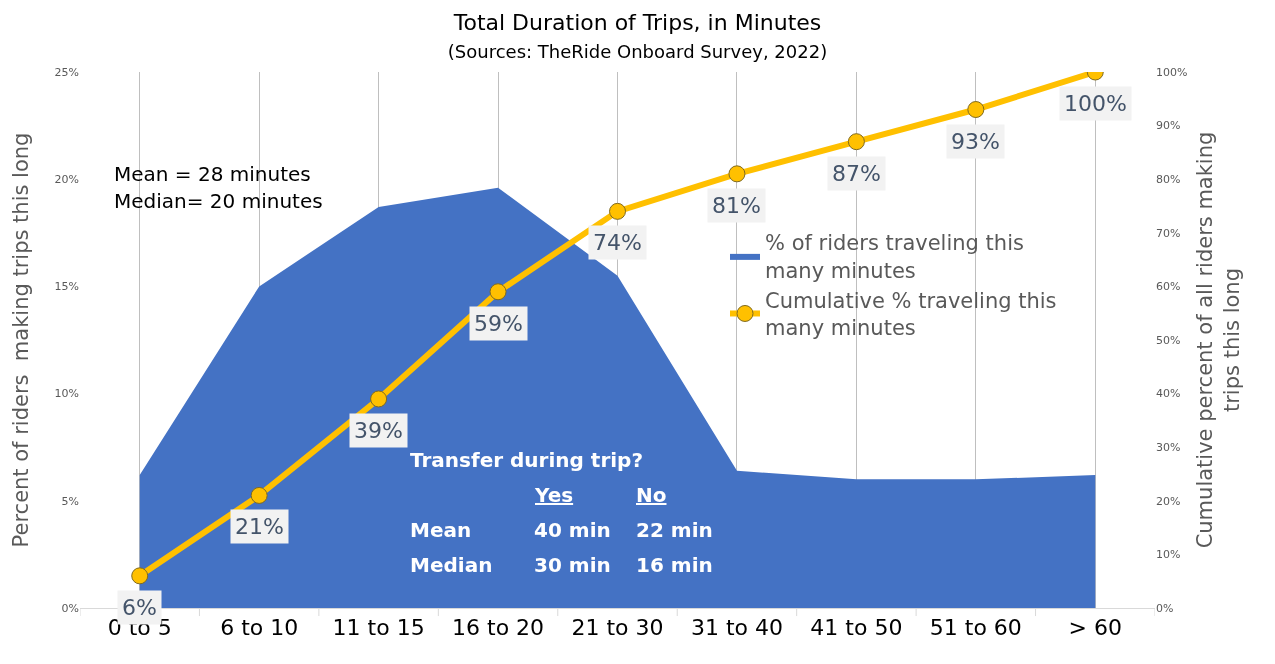  What do you see at coordinates (1095, 103) in the screenshot?
I see `data-label: 100%` at bounding box center [1095, 103].